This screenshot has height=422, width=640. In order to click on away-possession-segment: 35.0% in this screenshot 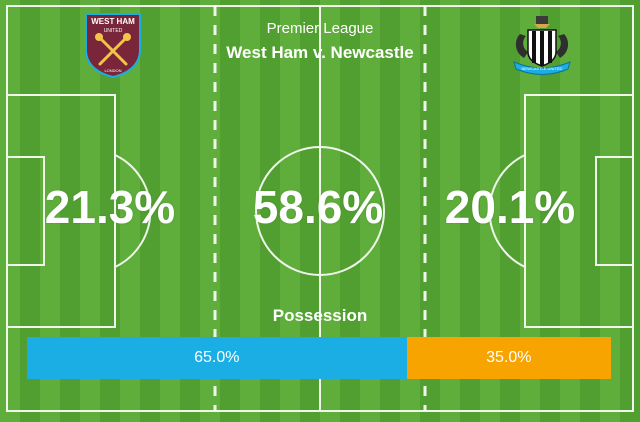, I will do `click(508, 358)`.